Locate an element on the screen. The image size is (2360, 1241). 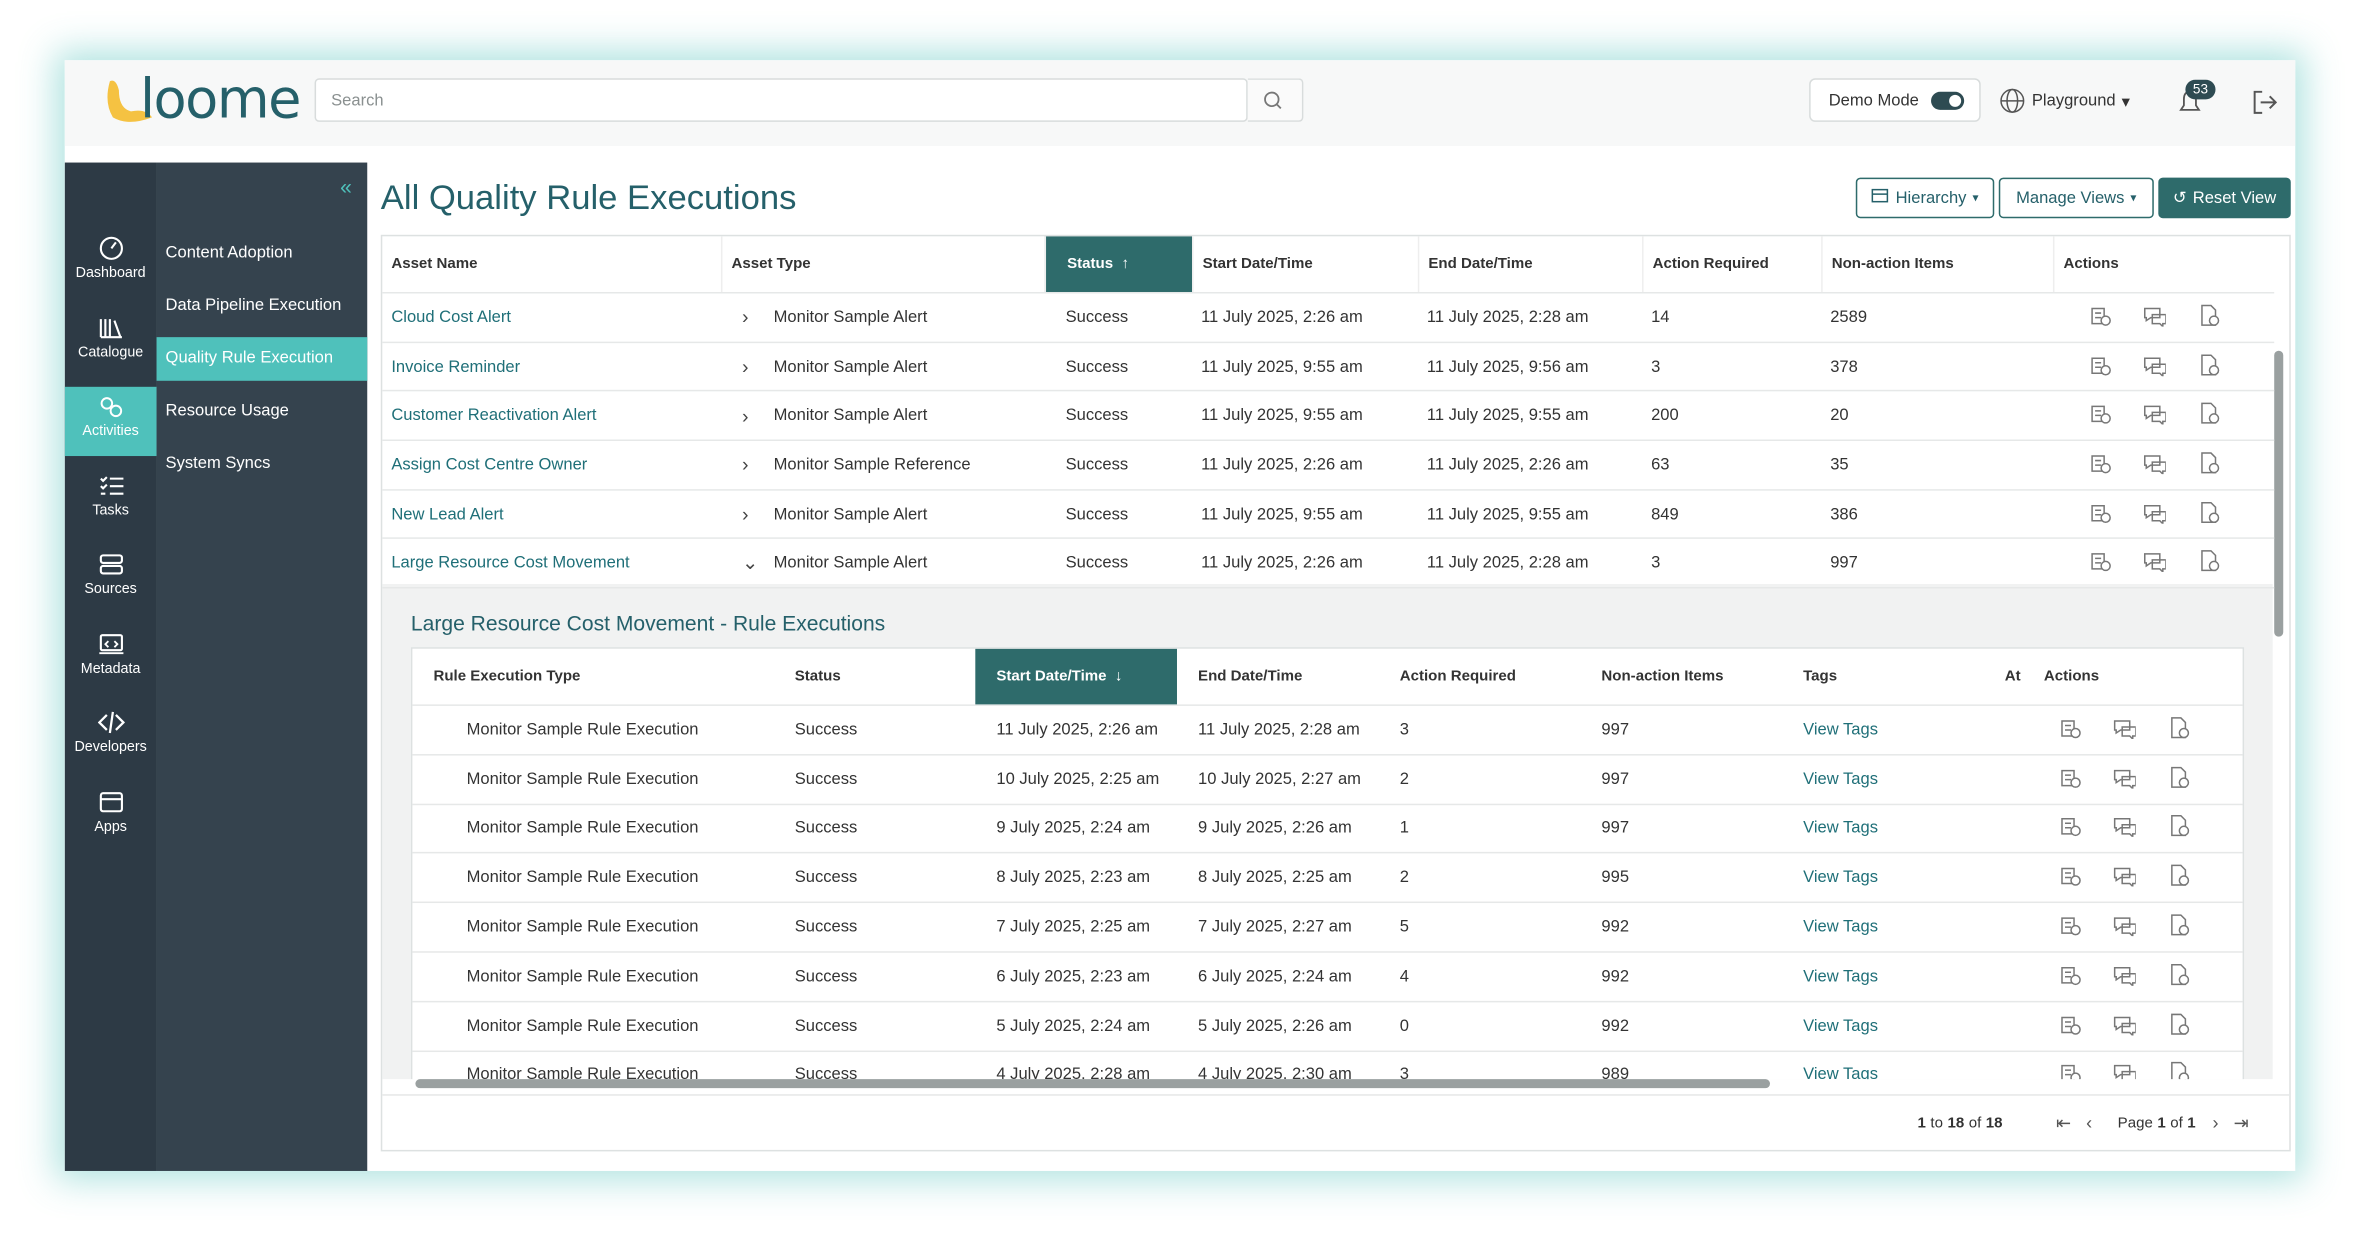
subnav-item: Quality Rule Execution is located at coordinates (262, 359).